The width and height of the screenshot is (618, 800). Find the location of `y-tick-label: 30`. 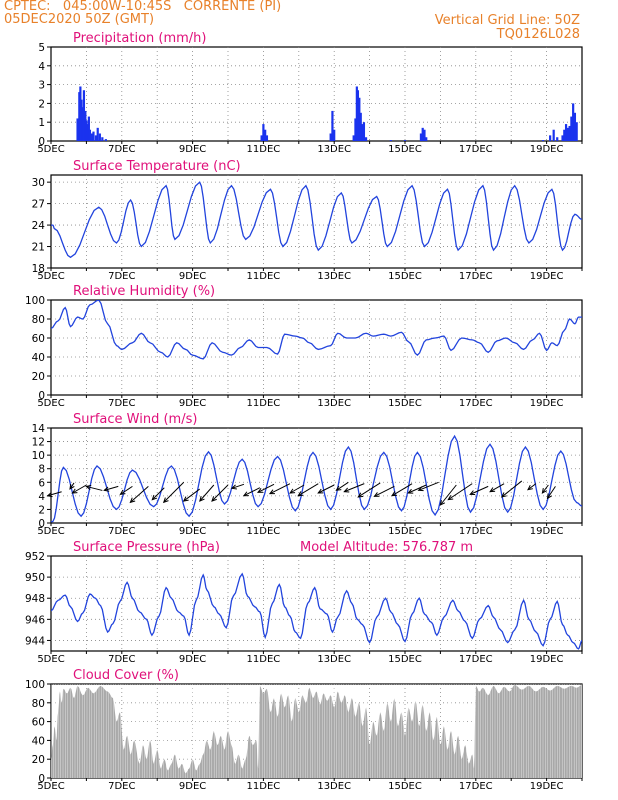

y-tick-label: 30 is located at coordinates (38, 183).